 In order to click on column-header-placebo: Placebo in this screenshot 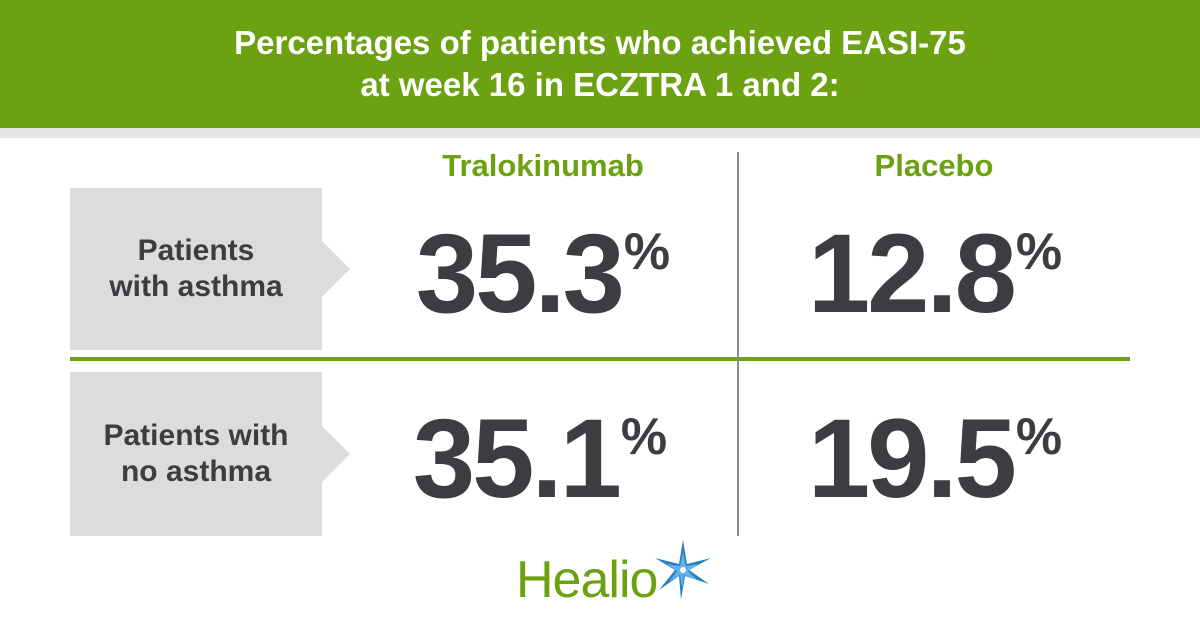, I will do `click(934, 165)`.